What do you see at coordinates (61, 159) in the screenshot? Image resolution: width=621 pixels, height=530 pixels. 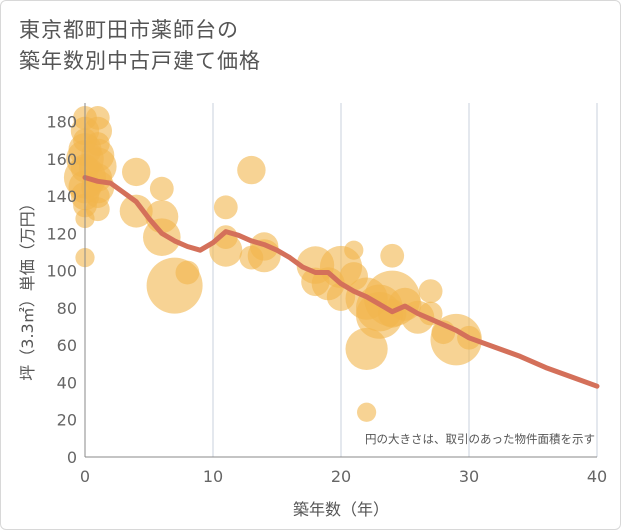 I see `y-tick-label: 160` at bounding box center [61, 159].